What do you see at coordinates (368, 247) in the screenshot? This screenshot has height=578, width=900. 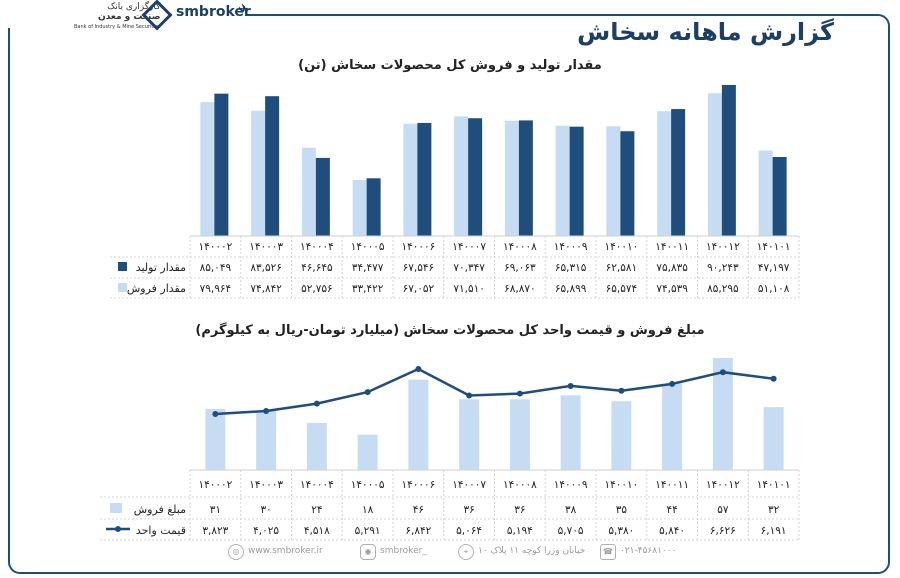 I see `tick-label: ۱۴۰۰۰۵` at bounding box center [368, 247].